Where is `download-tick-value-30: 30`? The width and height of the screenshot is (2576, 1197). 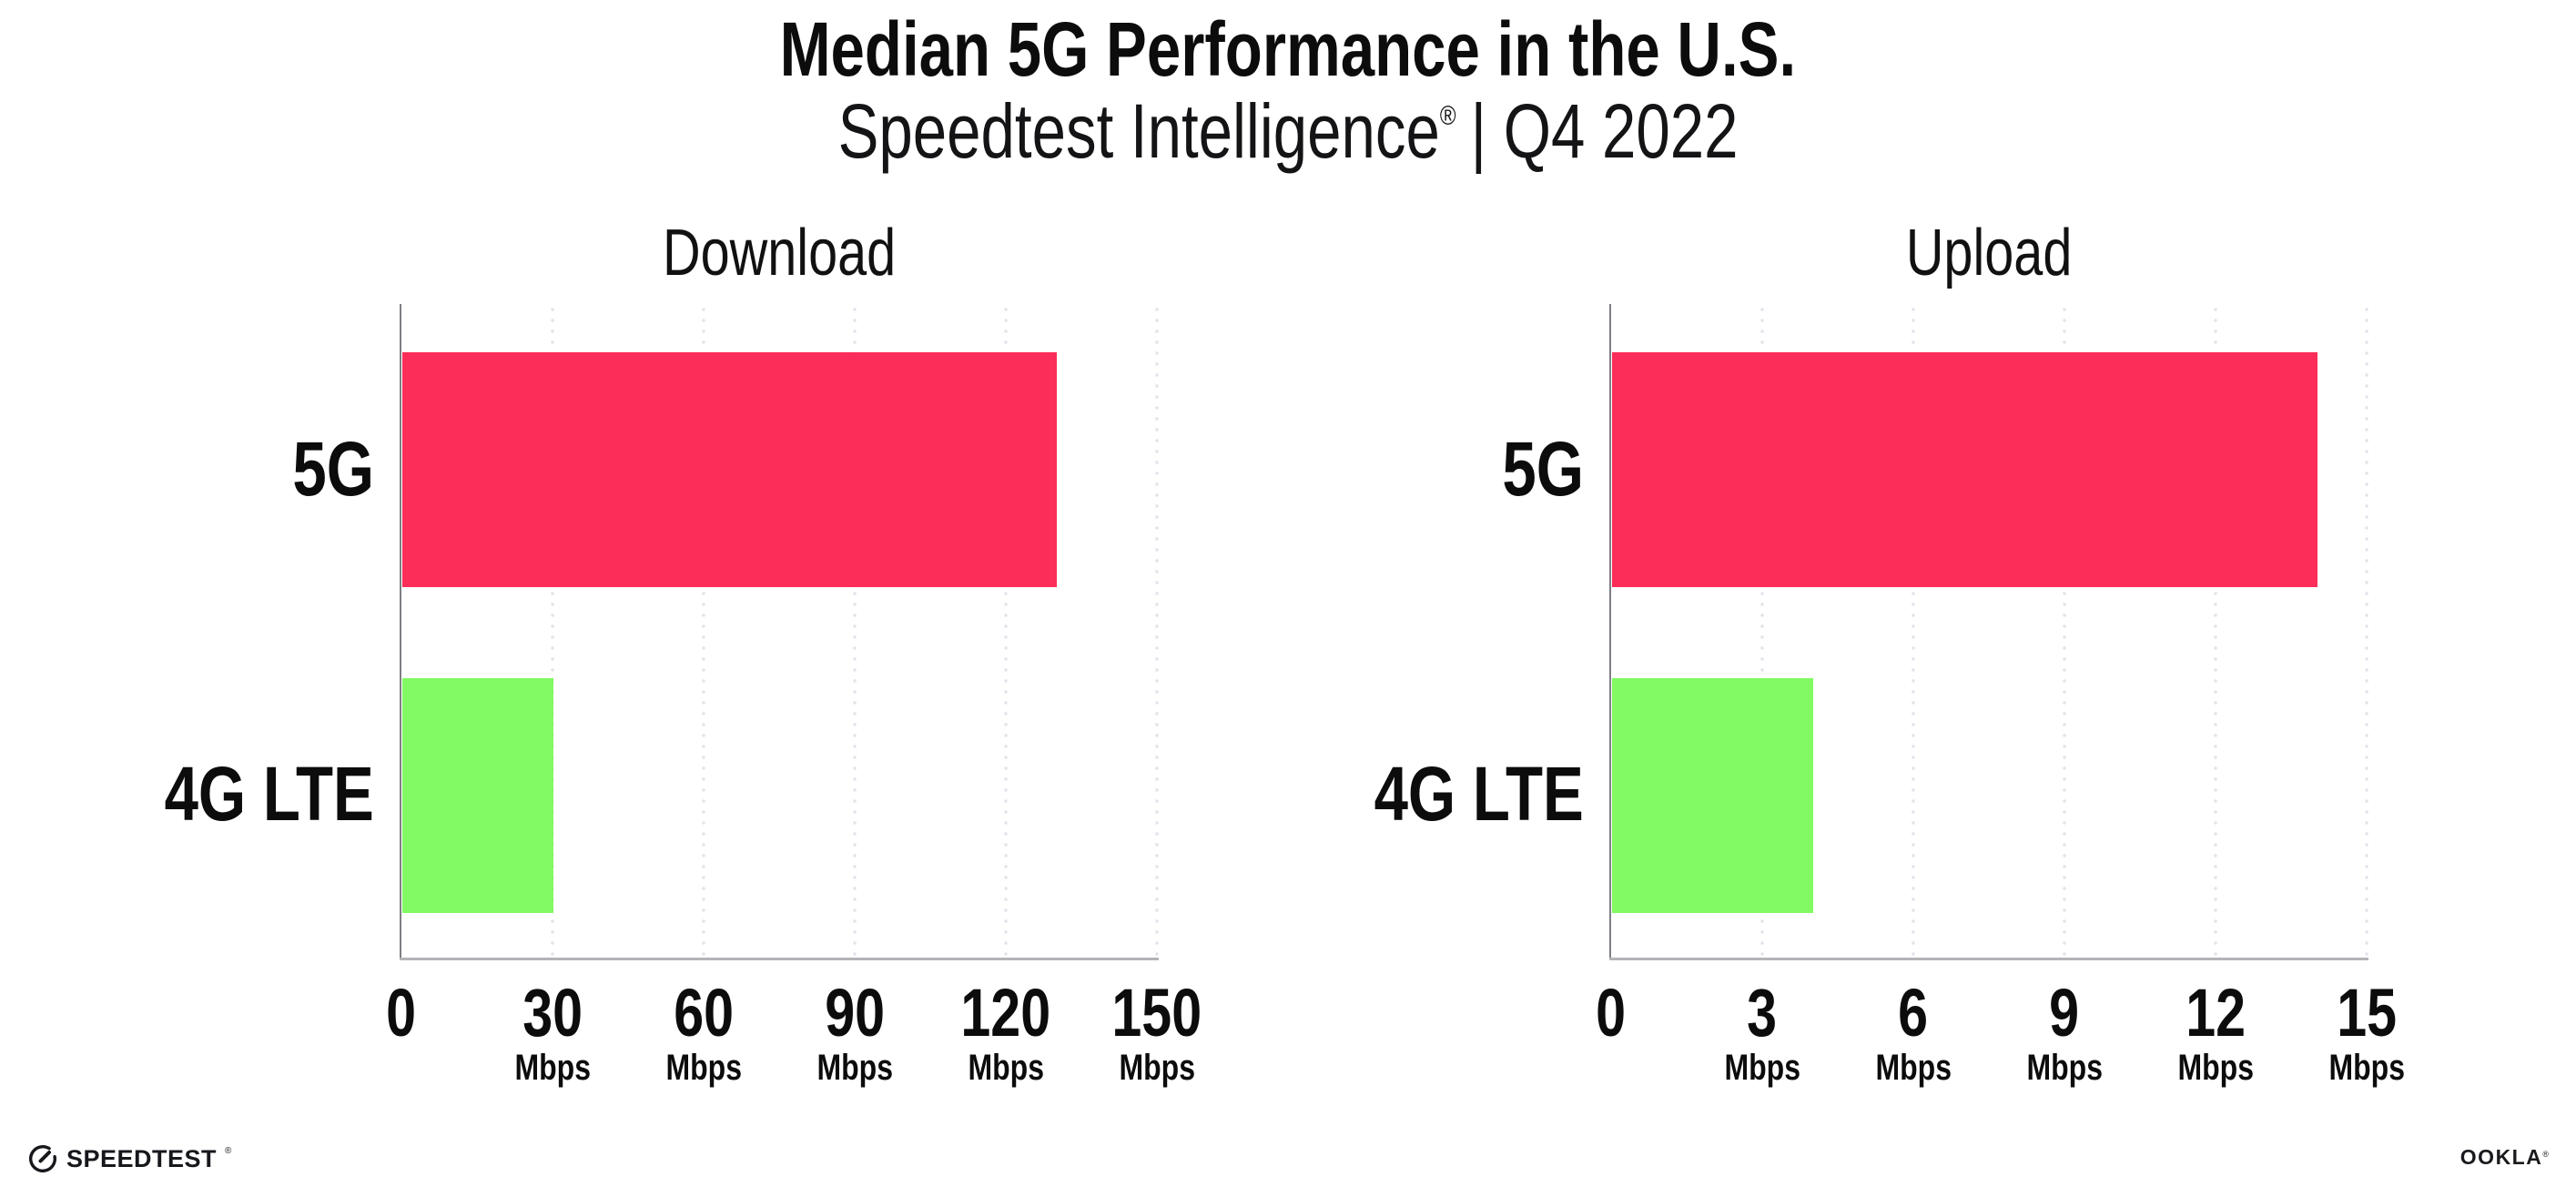 download-tick-value-30: 30 is located at coordinates (552, 1012).